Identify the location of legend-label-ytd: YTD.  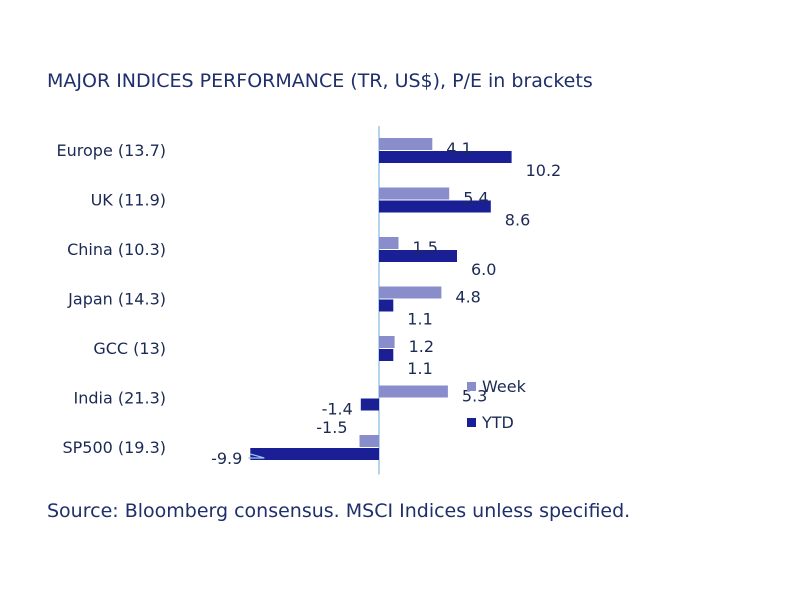
(497, 422).